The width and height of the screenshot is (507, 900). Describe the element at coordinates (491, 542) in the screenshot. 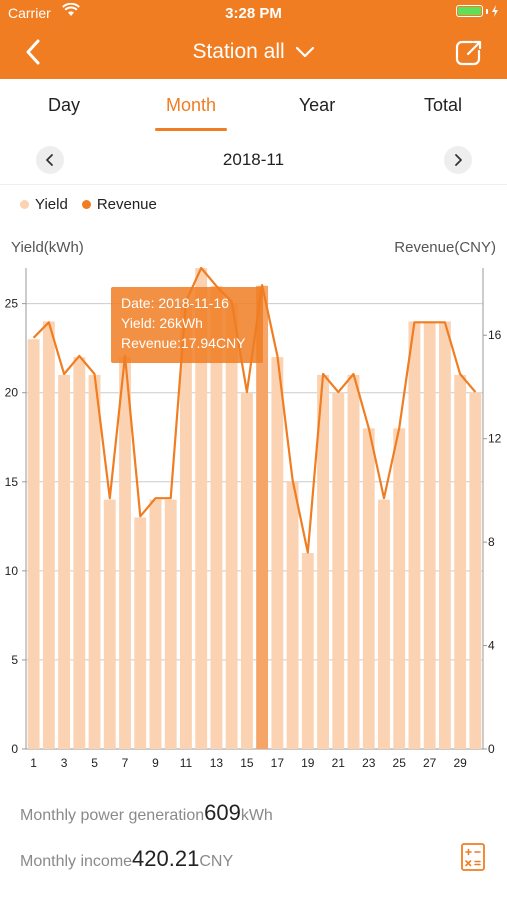

I see `right-tick-label: 8` at that location.